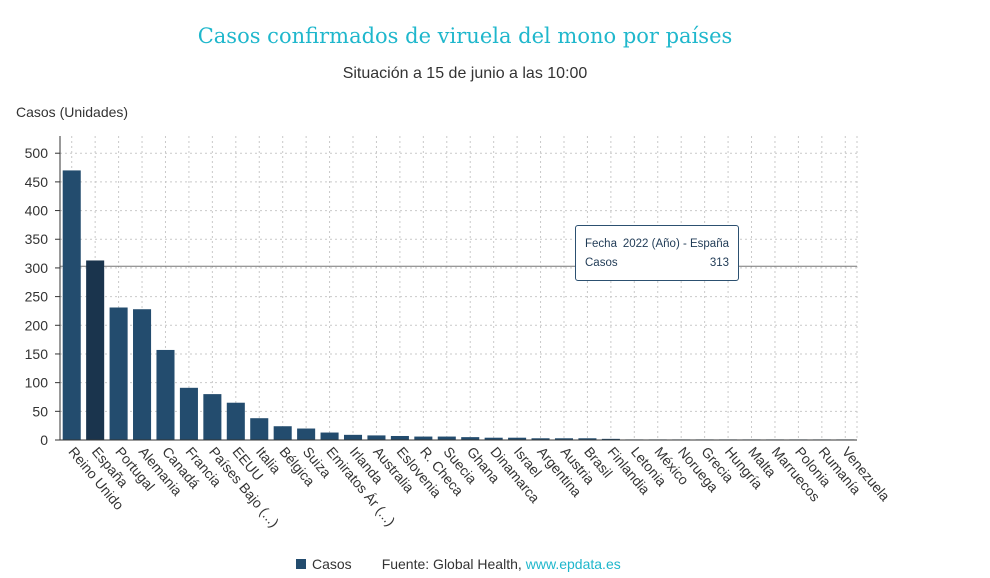 This screenshot has width=990, height=578. Describe the element at coordinates (44, 440) in the screenshot. I see `y-tick-label: 0` at that location.